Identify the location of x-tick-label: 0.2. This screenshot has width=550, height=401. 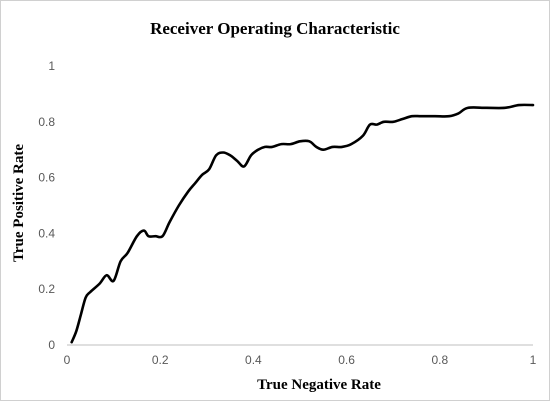
(160, 360).